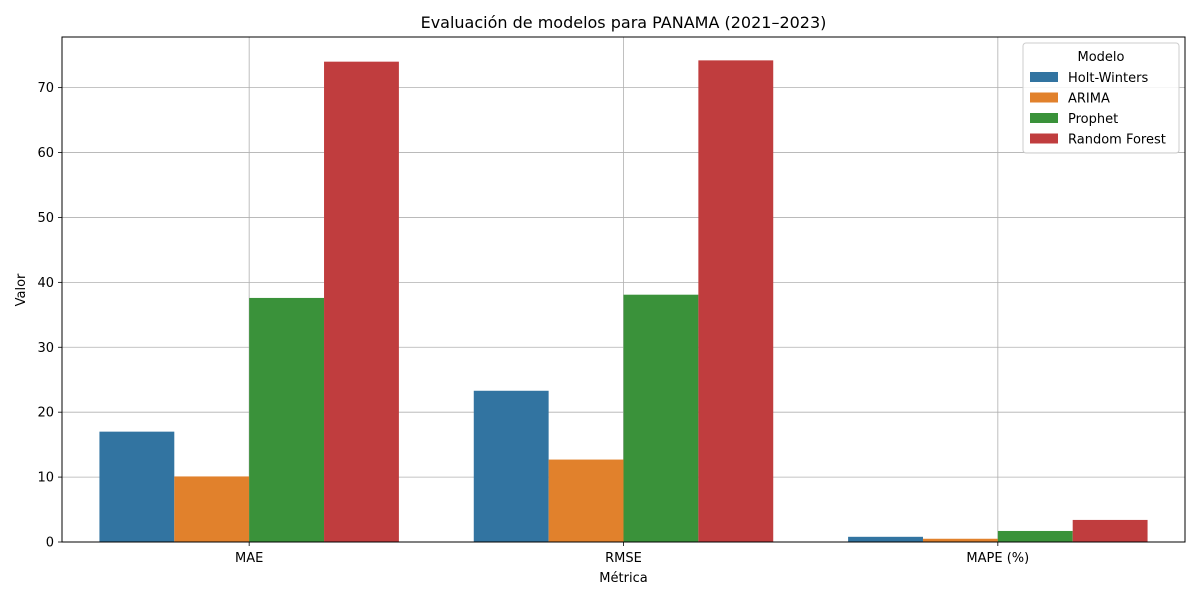 The image size is (1200, 600). Describe the element at coordinates (623, 578) in the screenshot. I see `x-axis-title: Métrica` at that location.